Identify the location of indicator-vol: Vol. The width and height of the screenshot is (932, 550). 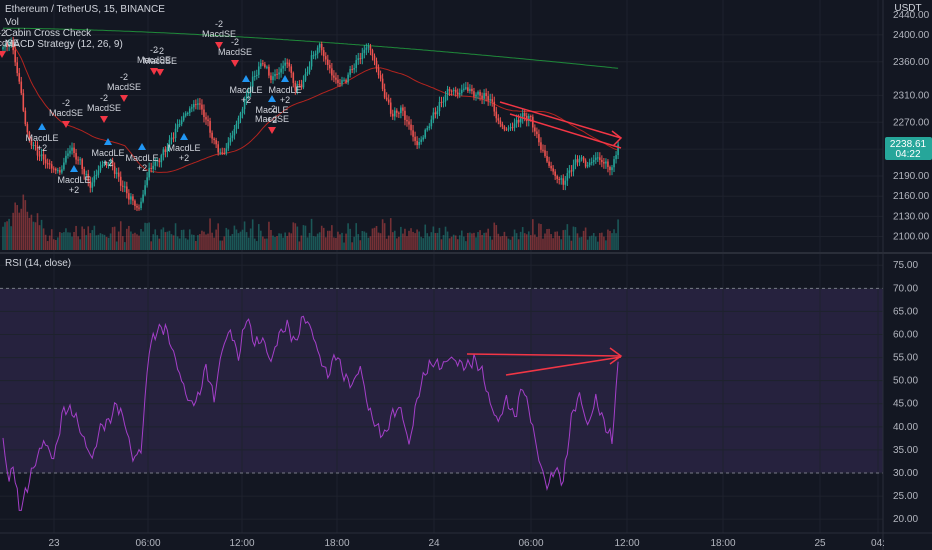
(12, 22).